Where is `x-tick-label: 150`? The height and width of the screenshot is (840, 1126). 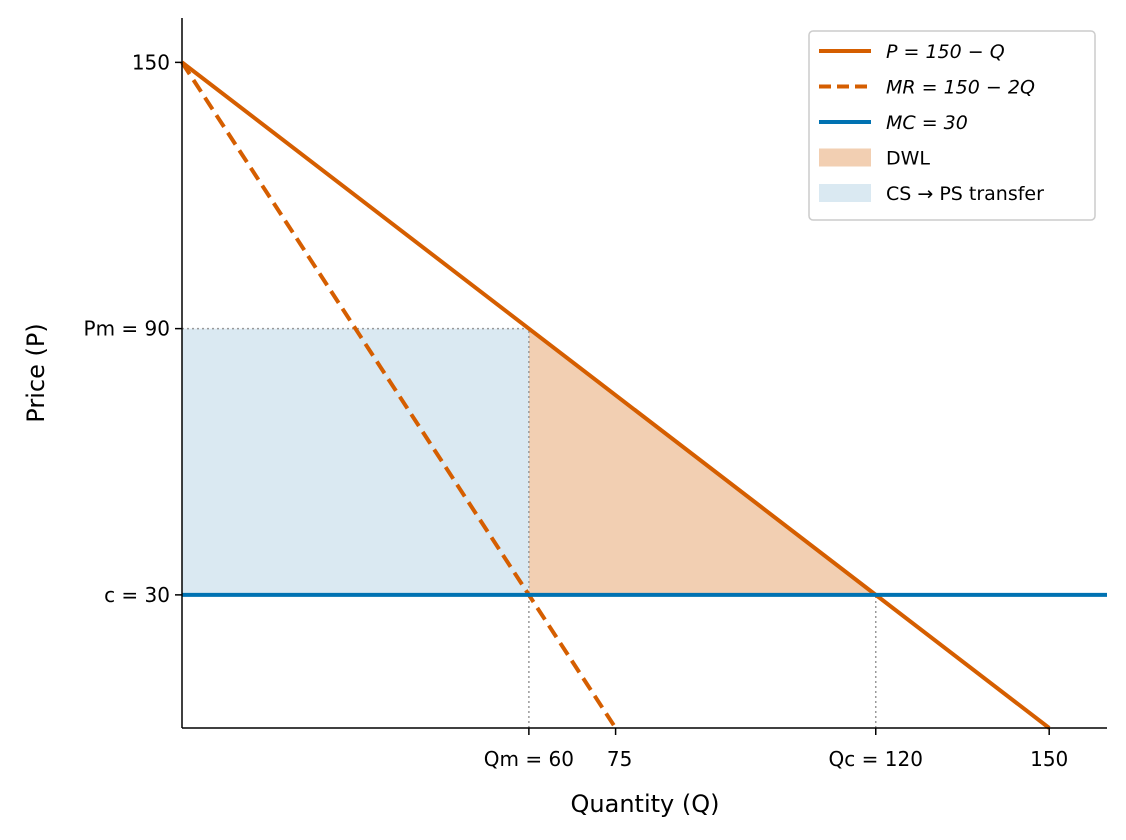
x-tick-label: 150 is located at coordinates (1049, 759).